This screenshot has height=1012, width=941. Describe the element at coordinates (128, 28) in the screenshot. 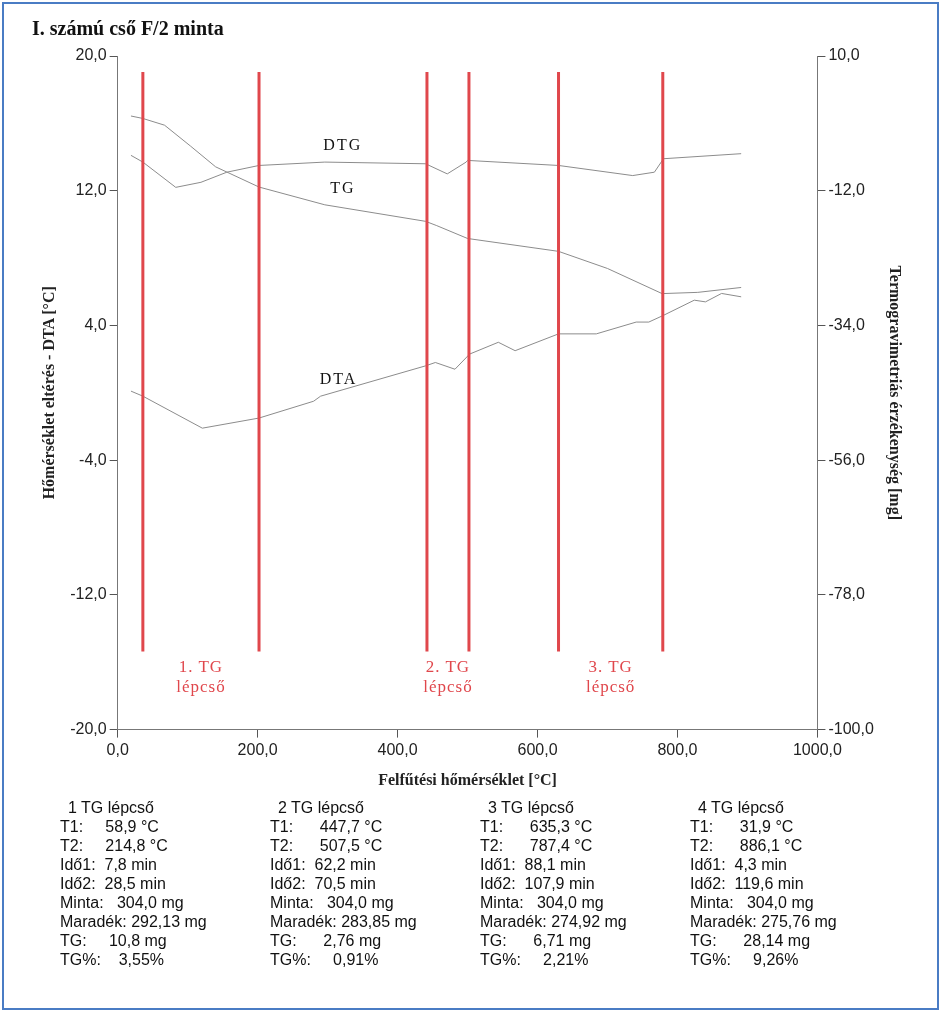

I see `chart-title: I. számú cső F/2 minta` at that location.